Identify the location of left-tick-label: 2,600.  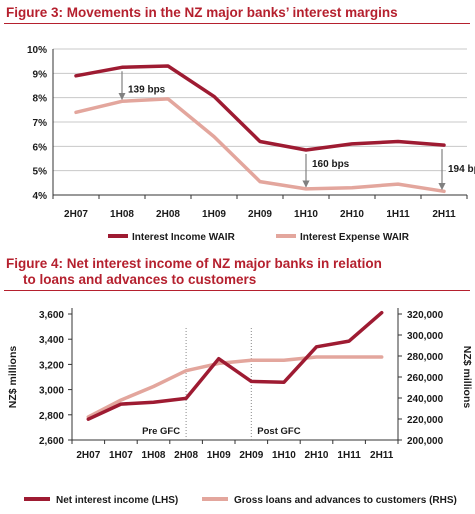
(51, 441).